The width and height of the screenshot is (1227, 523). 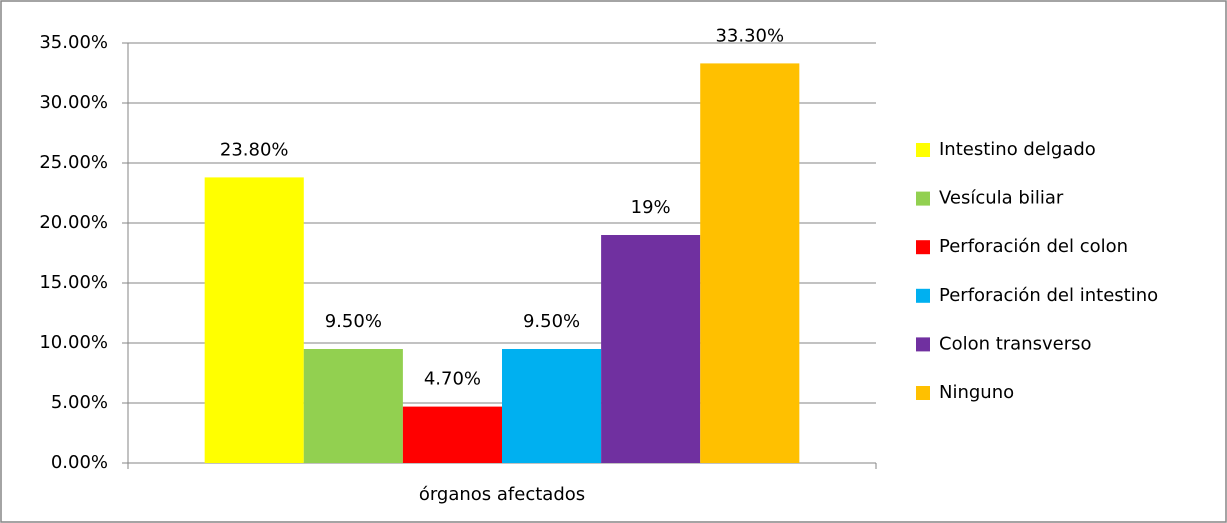 I want to click on data-label: 19%, so click(x=651, y=207).